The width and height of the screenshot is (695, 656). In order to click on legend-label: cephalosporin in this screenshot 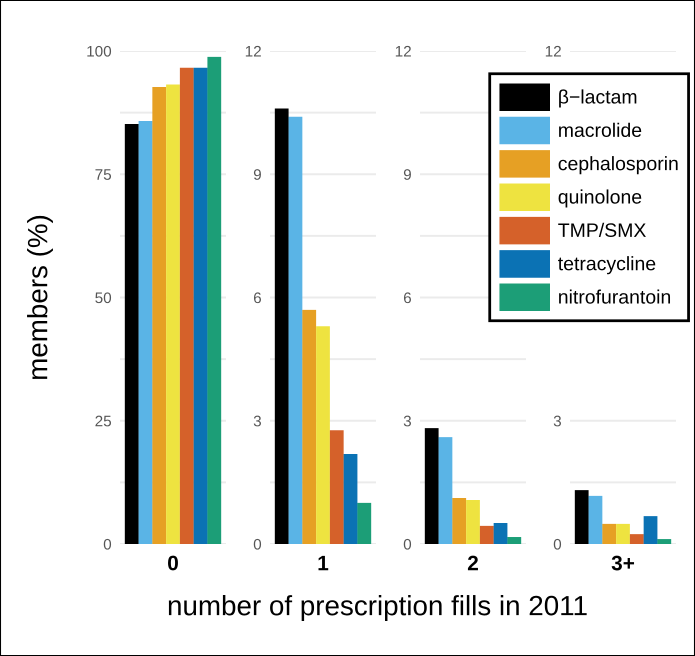, I will do `click(618, 165)`.